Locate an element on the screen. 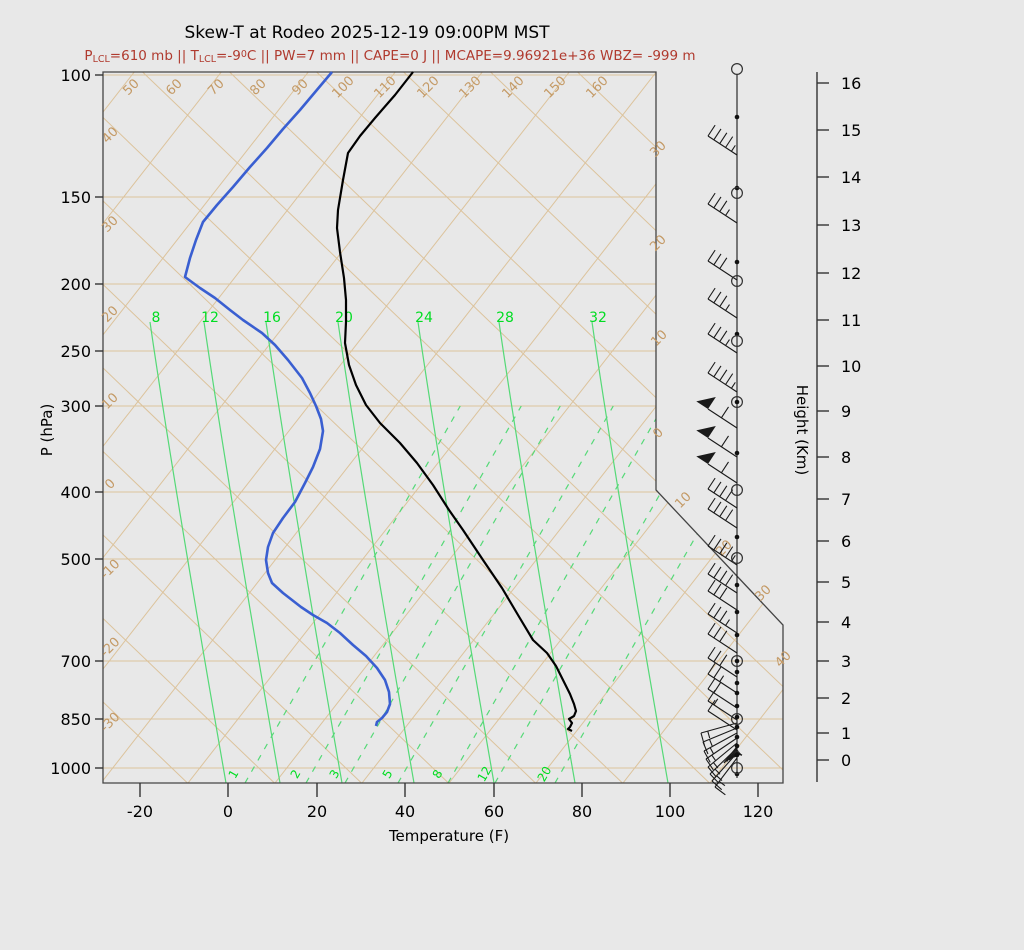  svg-text: 6 is located at coordinates (846, 541).